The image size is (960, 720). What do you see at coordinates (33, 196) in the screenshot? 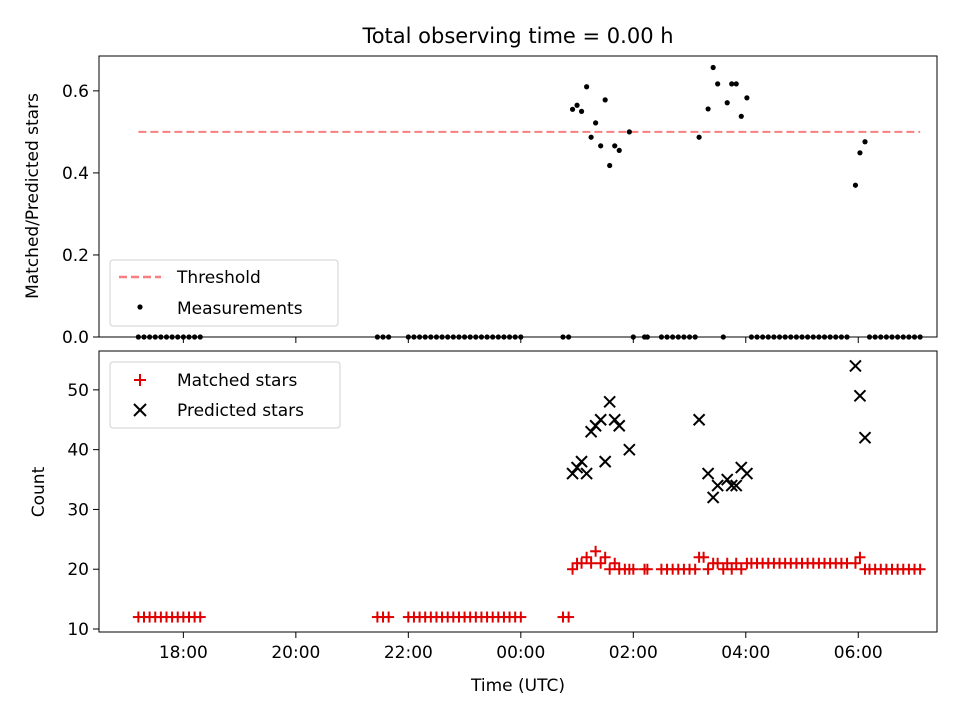
I see `ratio-y-axis-label: Matched/Predicted stars` at bounding box center [33, 196].